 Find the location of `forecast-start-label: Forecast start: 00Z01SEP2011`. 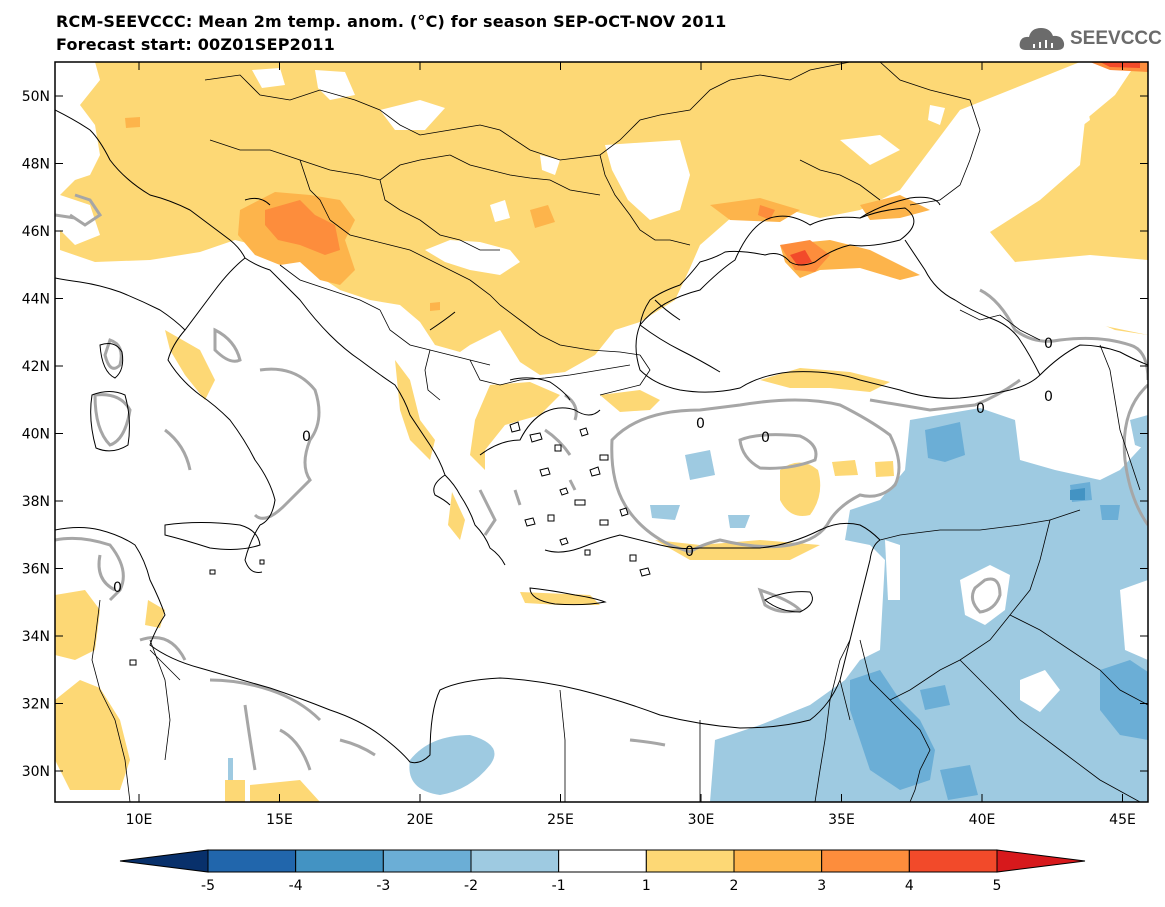

forecast-start-label: Forecast start: 00Z01SEP2011 is located at coordinates (195, 44).